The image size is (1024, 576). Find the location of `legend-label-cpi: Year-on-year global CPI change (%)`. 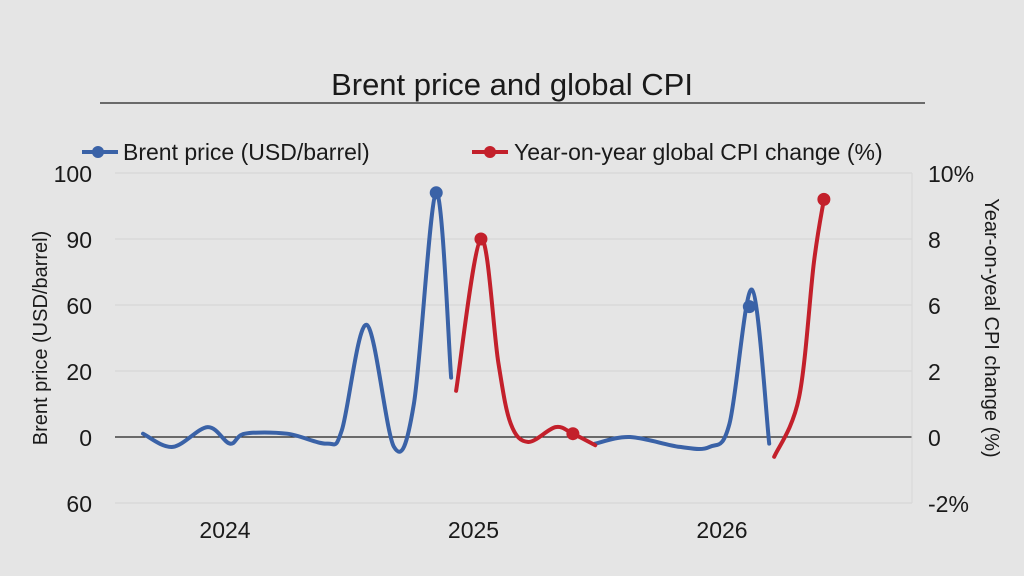

legend-label-cpi: Year-on-year global CPI change (%) is located at coordinates (698, 152).